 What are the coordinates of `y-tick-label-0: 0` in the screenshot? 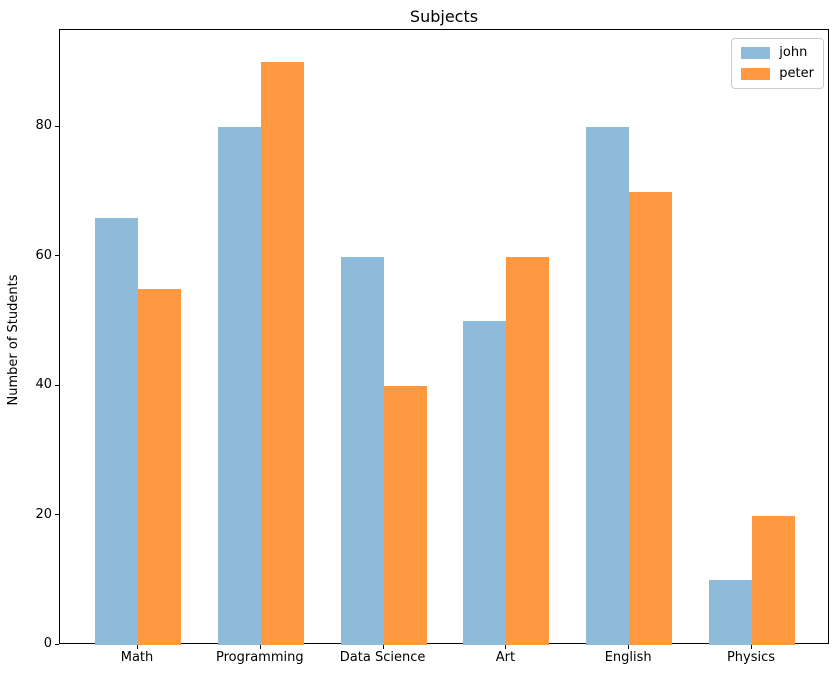 It's located at (47, 643).